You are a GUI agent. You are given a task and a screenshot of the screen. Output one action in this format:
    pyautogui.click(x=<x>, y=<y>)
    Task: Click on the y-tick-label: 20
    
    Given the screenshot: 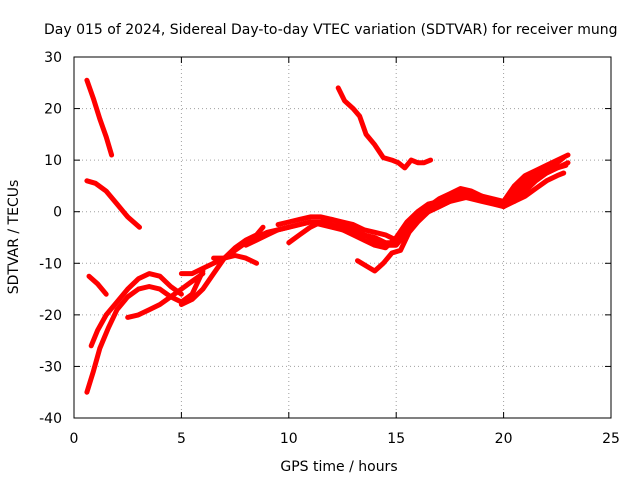 What is the action you would take?
    pyautogui.click(x=53, y=110)
    